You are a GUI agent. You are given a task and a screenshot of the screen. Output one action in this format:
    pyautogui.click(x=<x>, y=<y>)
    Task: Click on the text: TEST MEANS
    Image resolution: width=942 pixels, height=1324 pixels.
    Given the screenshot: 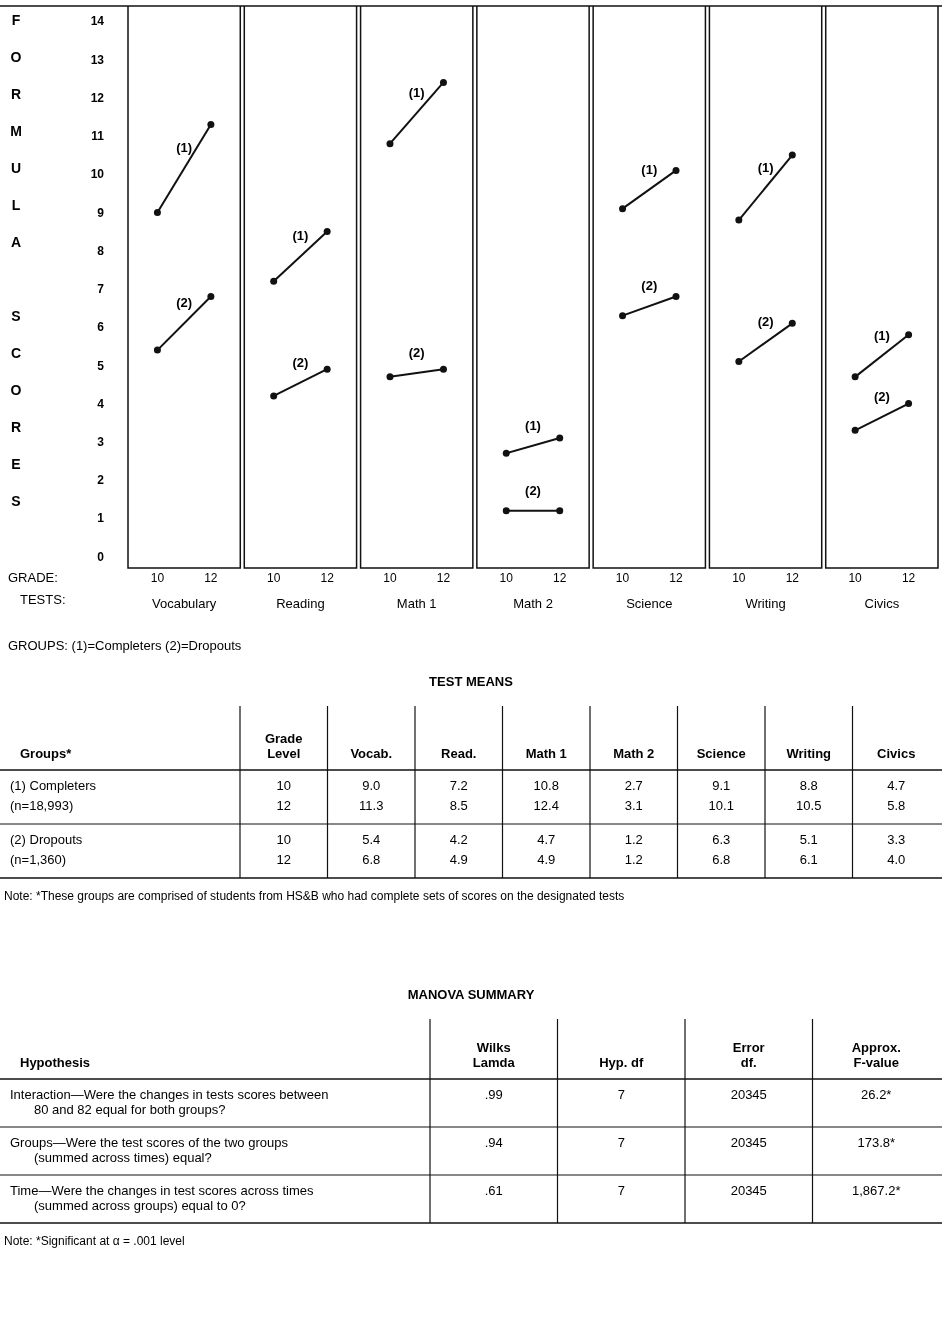 What is the action you would take?
    pyautogui.click(x=471, y=681)
    